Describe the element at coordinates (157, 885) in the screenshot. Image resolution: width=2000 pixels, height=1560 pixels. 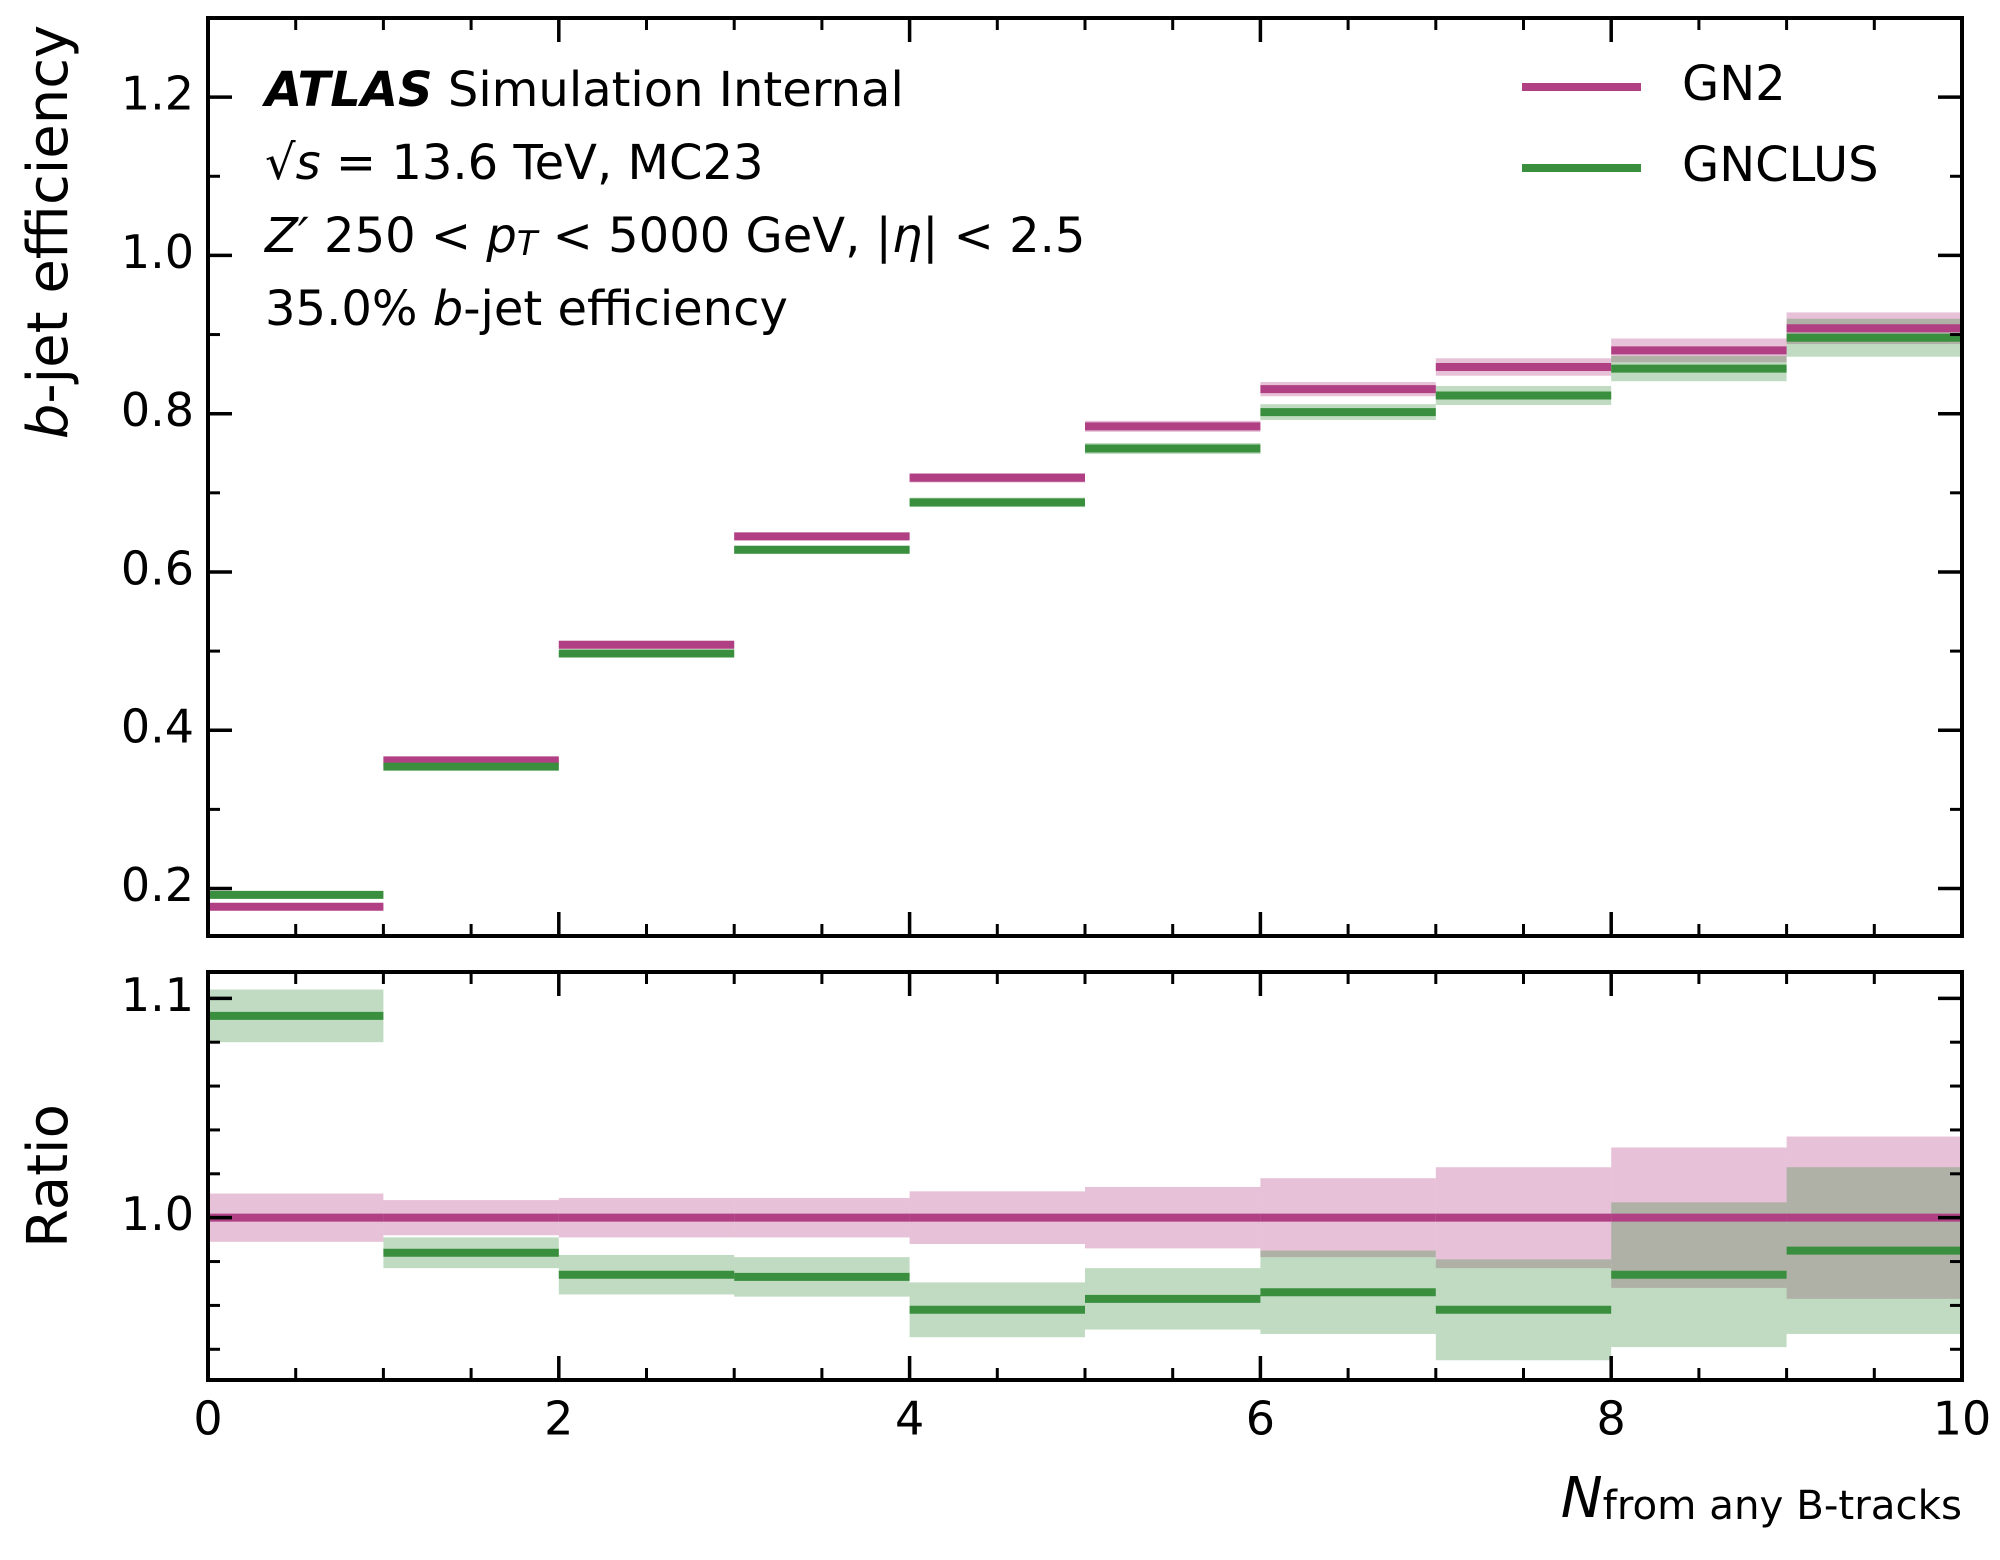
I see `y-tick-label: 0.2` at that location.